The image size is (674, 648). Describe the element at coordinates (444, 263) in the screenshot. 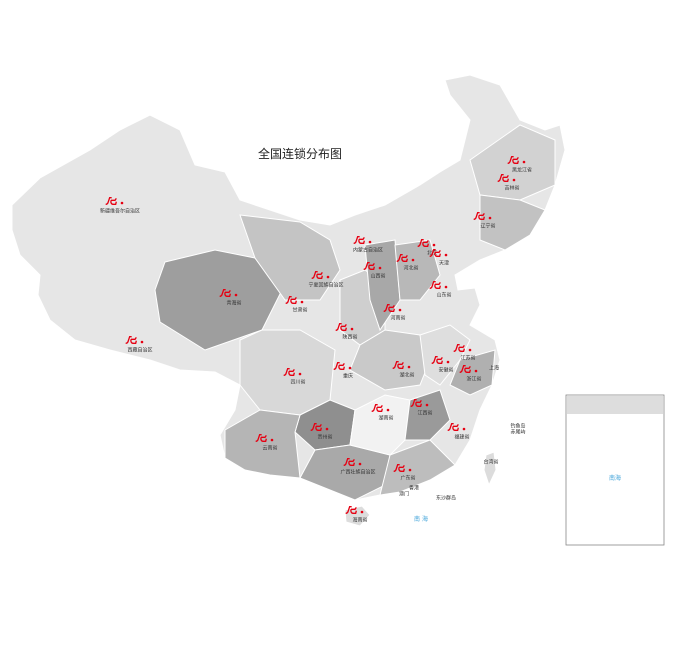

I see `region-label: 天津` at that location.